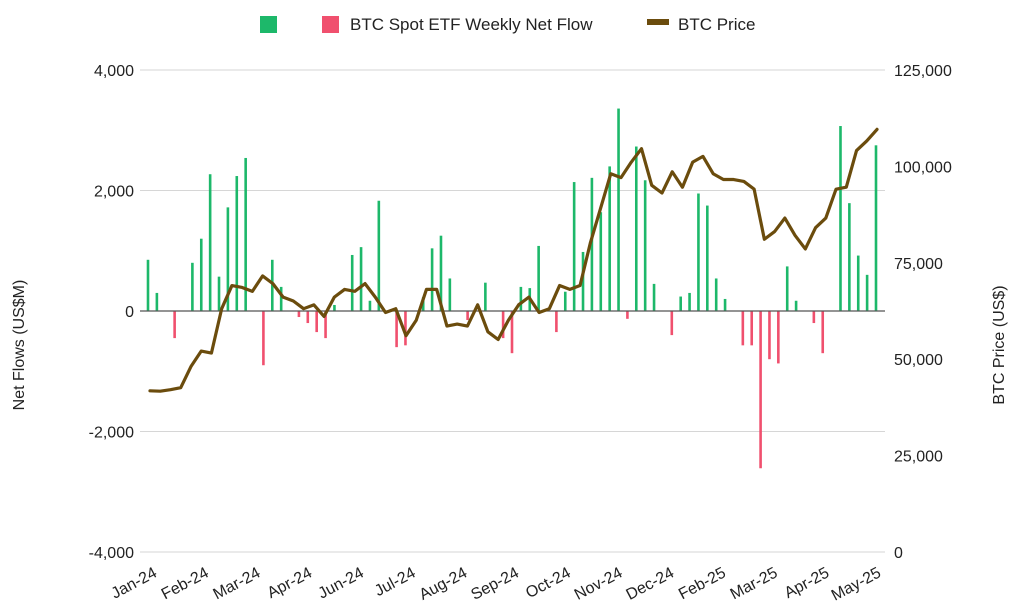 This screenshot has height=615, width=1024. What do you see at coordinates (185, 583) in the screenshot?
I see `x-tick-label: Feb-24` at bounding box center [185, 583].